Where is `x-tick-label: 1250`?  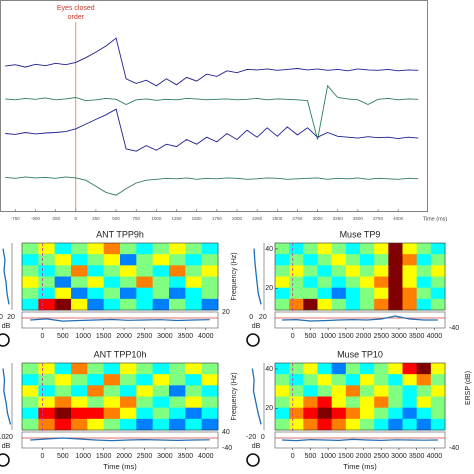
x-tick-label: 1250 is located at coordinates (177, 218).